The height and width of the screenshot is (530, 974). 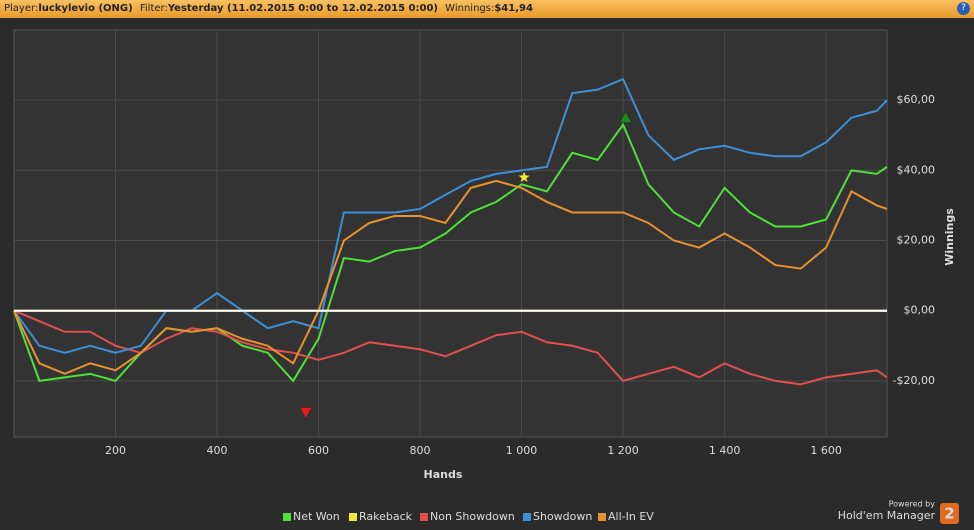 I want to click on y-tick-label: $40,00, so click(x=916, y=169).